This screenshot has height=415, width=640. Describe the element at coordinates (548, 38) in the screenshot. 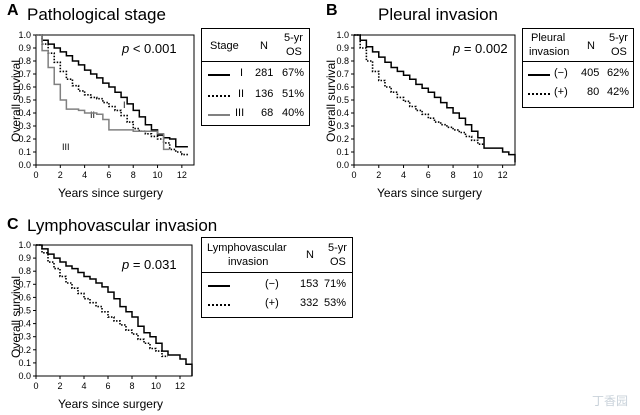

I see `table-b-header-pleural: Pleural` at that location.